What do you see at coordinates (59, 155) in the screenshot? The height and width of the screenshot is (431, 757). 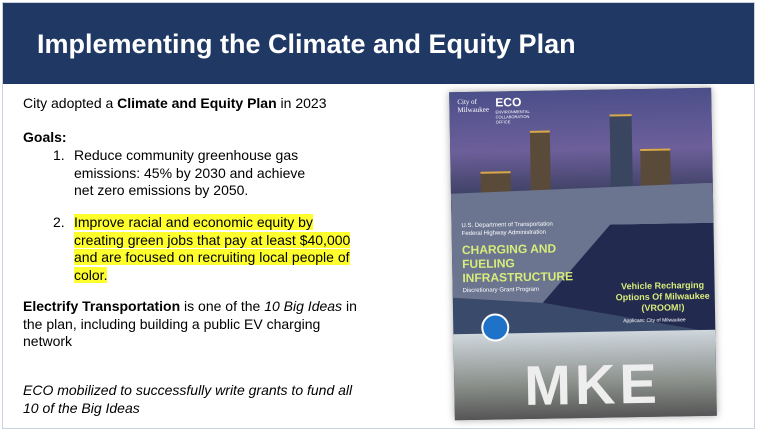 I see `goal-1-num: 1.` at bounding box center [59, 155].